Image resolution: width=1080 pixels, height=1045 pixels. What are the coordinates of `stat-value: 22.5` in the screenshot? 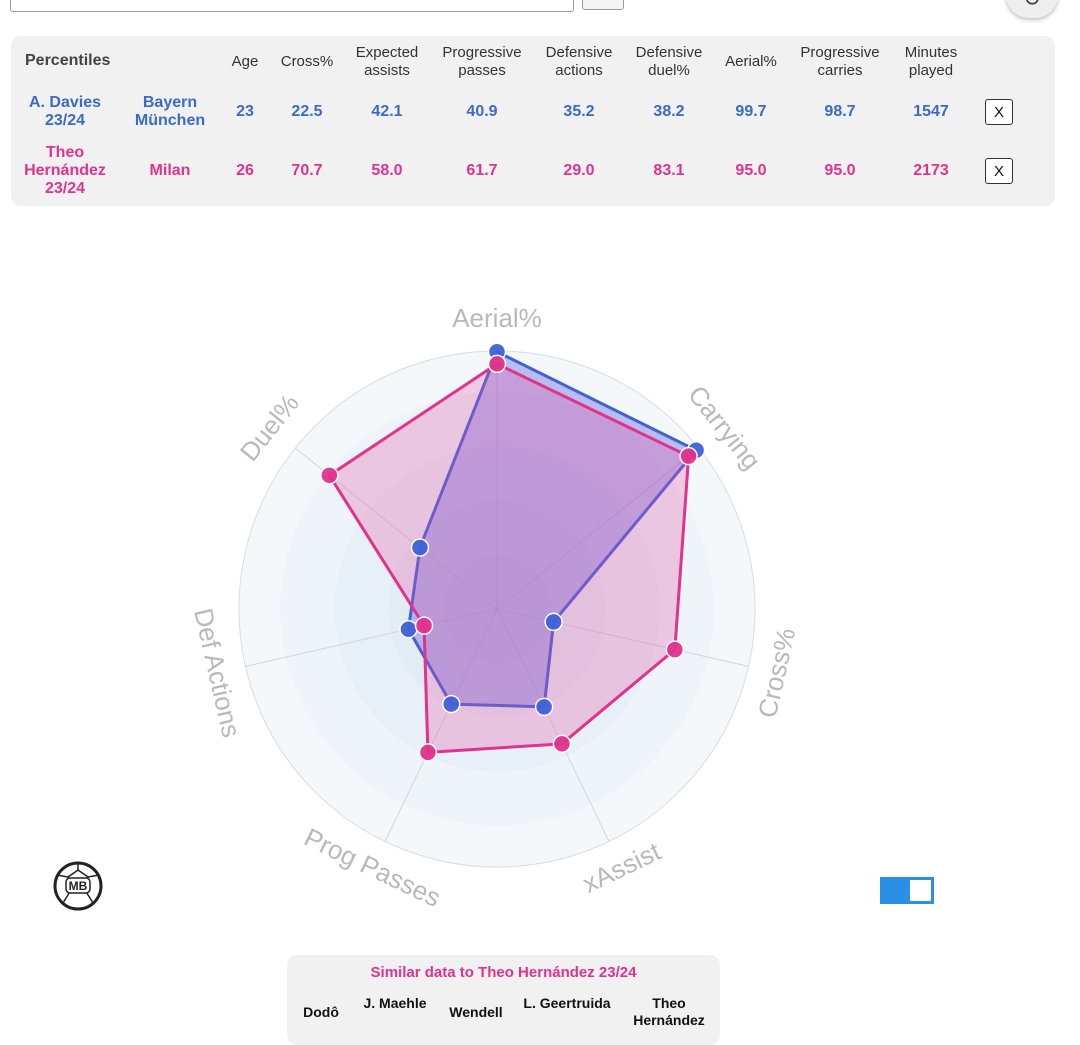 It's located at (307, 111).